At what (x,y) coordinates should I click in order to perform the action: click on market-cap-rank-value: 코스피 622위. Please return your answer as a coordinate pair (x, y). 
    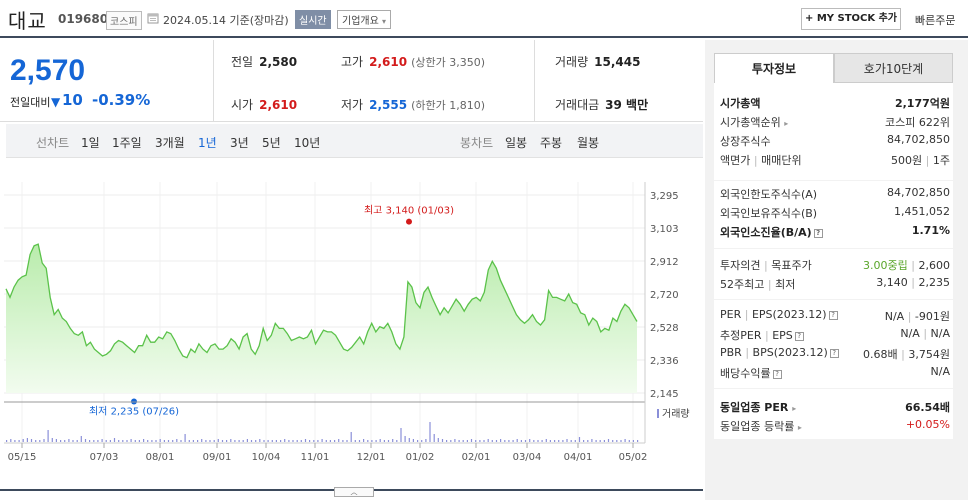
    Looking at the image, I should click on (917, 122).